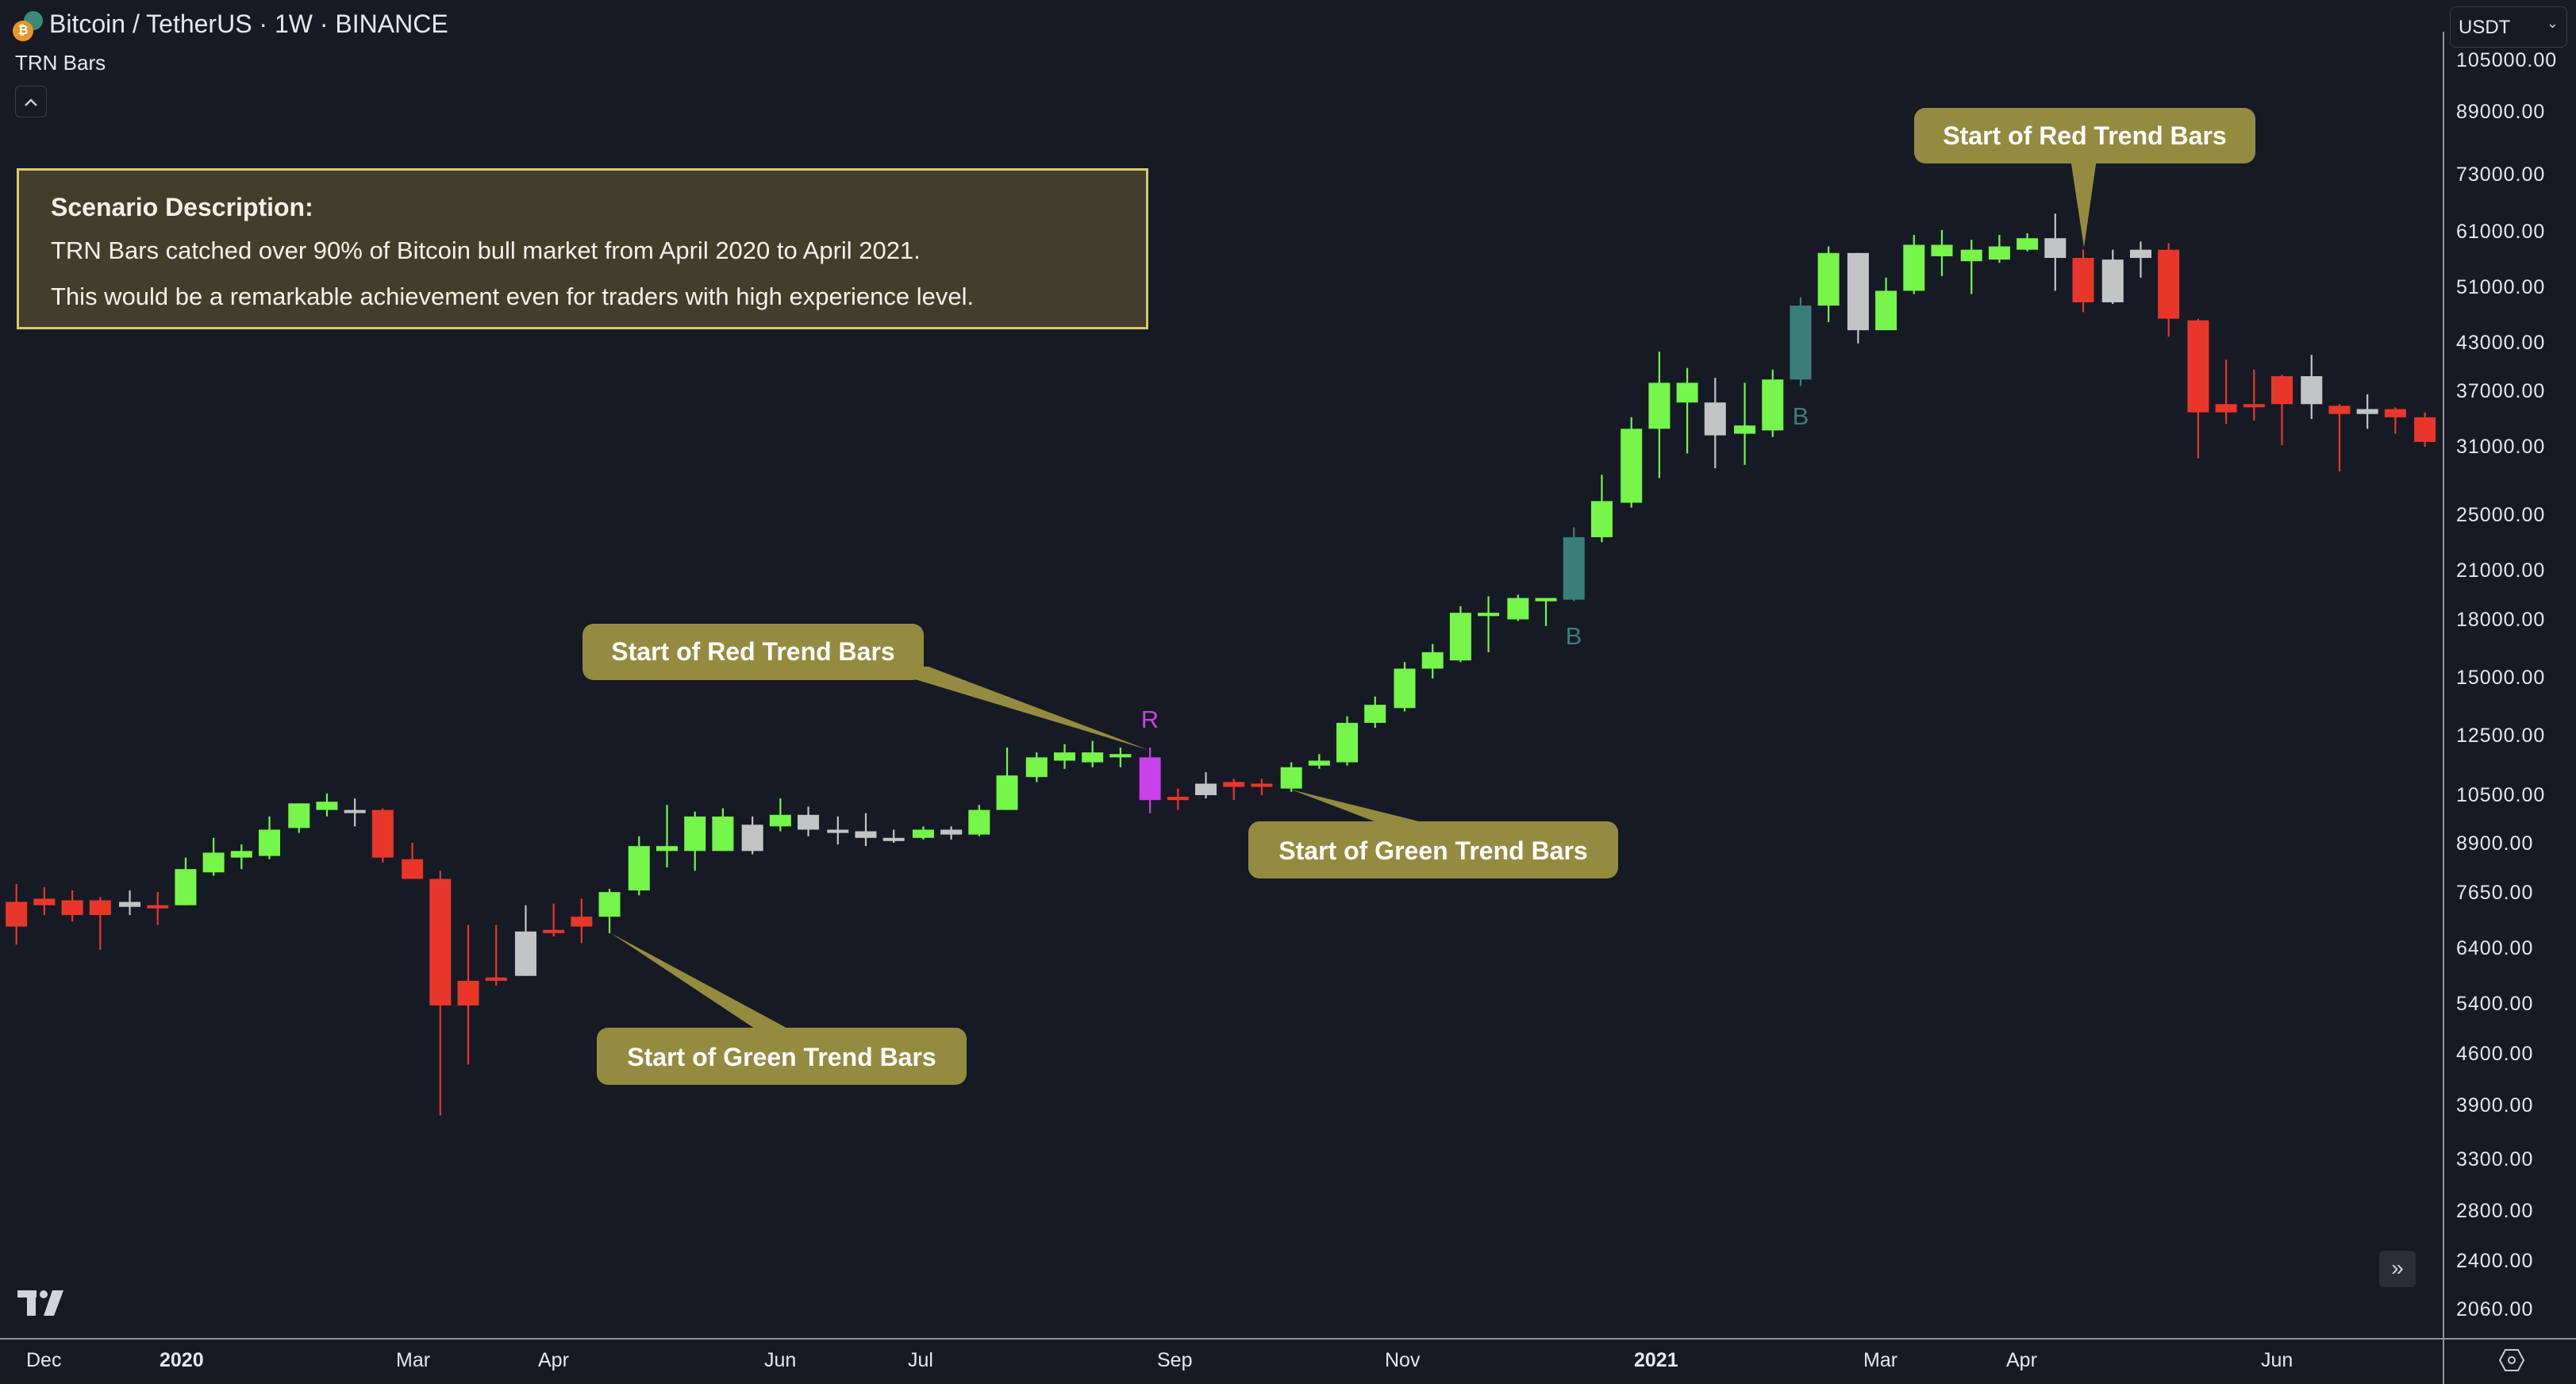 The height and width of the screenshot is (1384, 2576). I want to click on symbol-title: Bitcoin / TetherUS · 1W · BINANCE, so click(248, 24).